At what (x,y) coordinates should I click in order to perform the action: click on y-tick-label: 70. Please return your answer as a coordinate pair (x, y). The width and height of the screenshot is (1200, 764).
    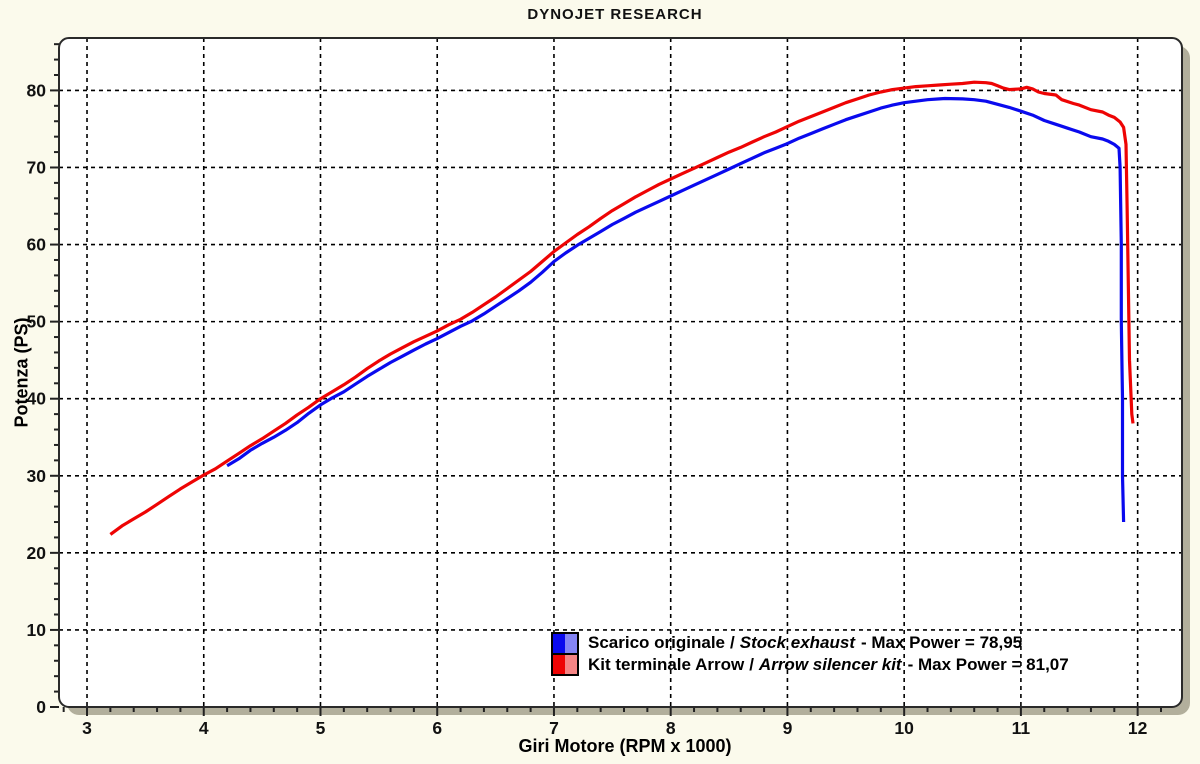
    Looking at the image, I should click on (37, 167).